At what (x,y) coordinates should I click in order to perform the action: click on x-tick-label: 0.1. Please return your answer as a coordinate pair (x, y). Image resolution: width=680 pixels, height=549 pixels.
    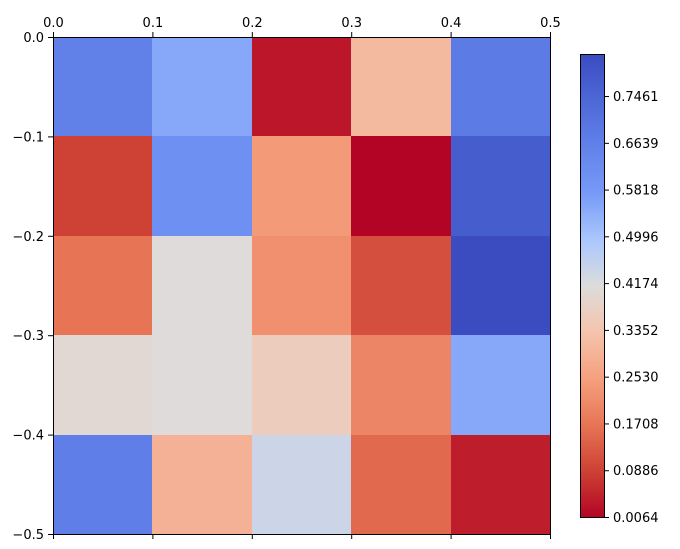
    Looking at the image, I should click on (153, 23).